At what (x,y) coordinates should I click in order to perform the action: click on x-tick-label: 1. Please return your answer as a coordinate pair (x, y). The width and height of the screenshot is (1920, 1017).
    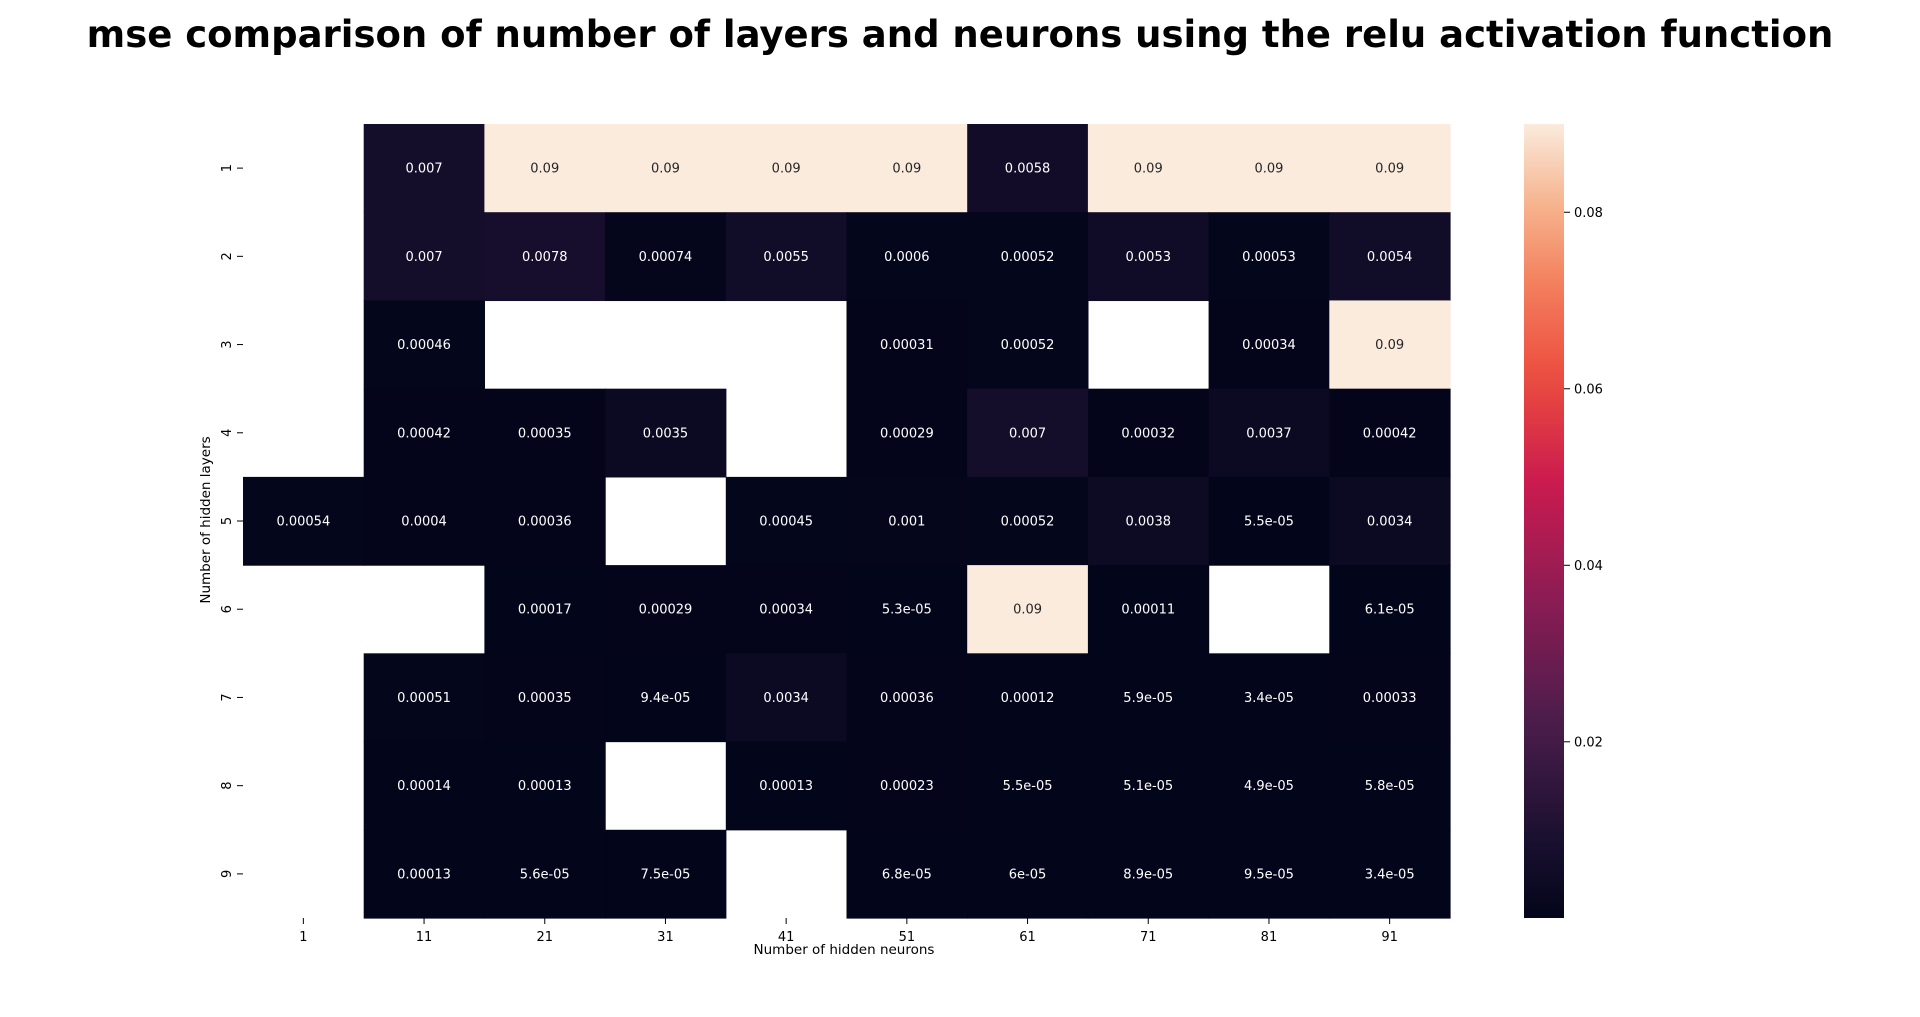
    Looking at the image, I should click on (303, 937).